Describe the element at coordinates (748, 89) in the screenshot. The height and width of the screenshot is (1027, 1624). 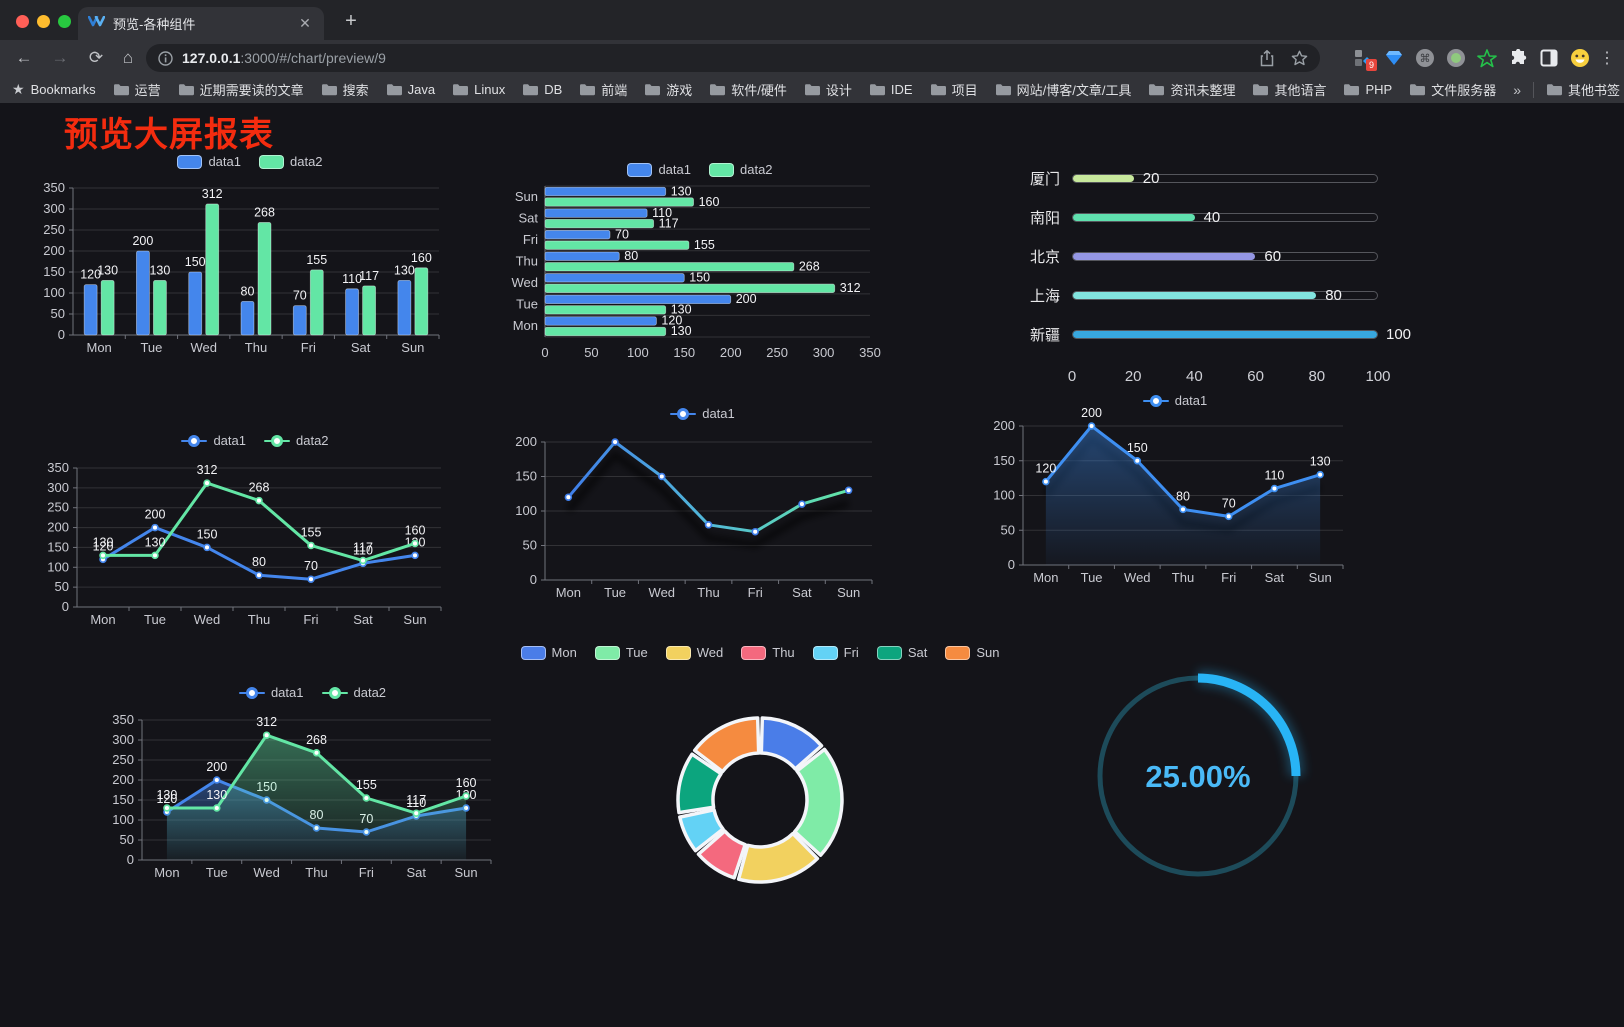
I see `bookmark-folder: 软件/硬件` at that location.